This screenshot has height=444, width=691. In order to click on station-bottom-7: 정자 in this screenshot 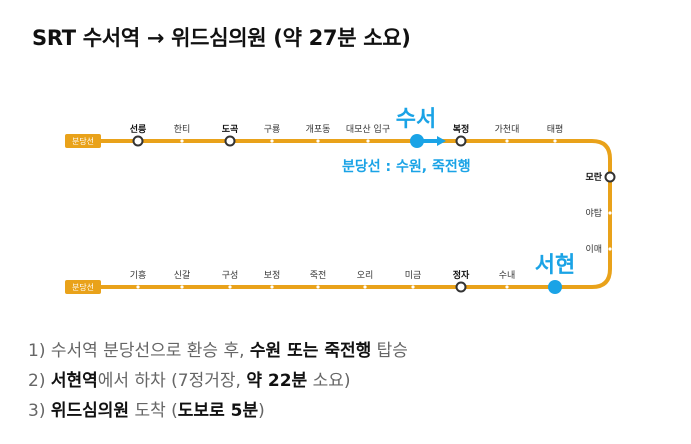, I will do `click(461, 281)`.